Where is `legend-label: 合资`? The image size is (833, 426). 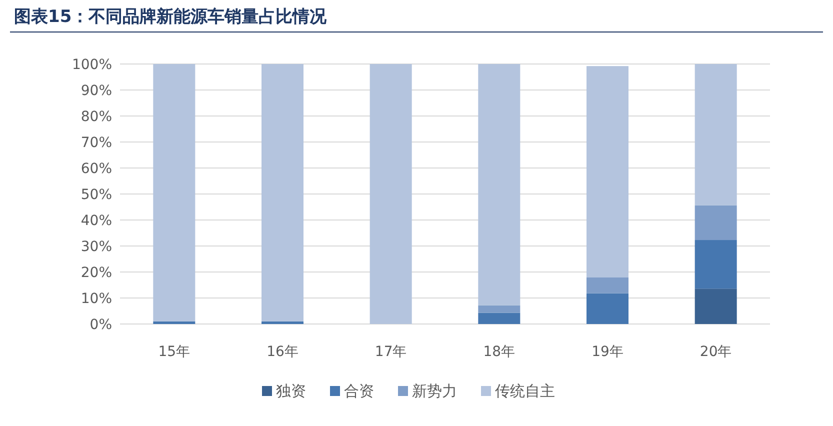
legend-label: 合资 is located at coordinates (359, 391).